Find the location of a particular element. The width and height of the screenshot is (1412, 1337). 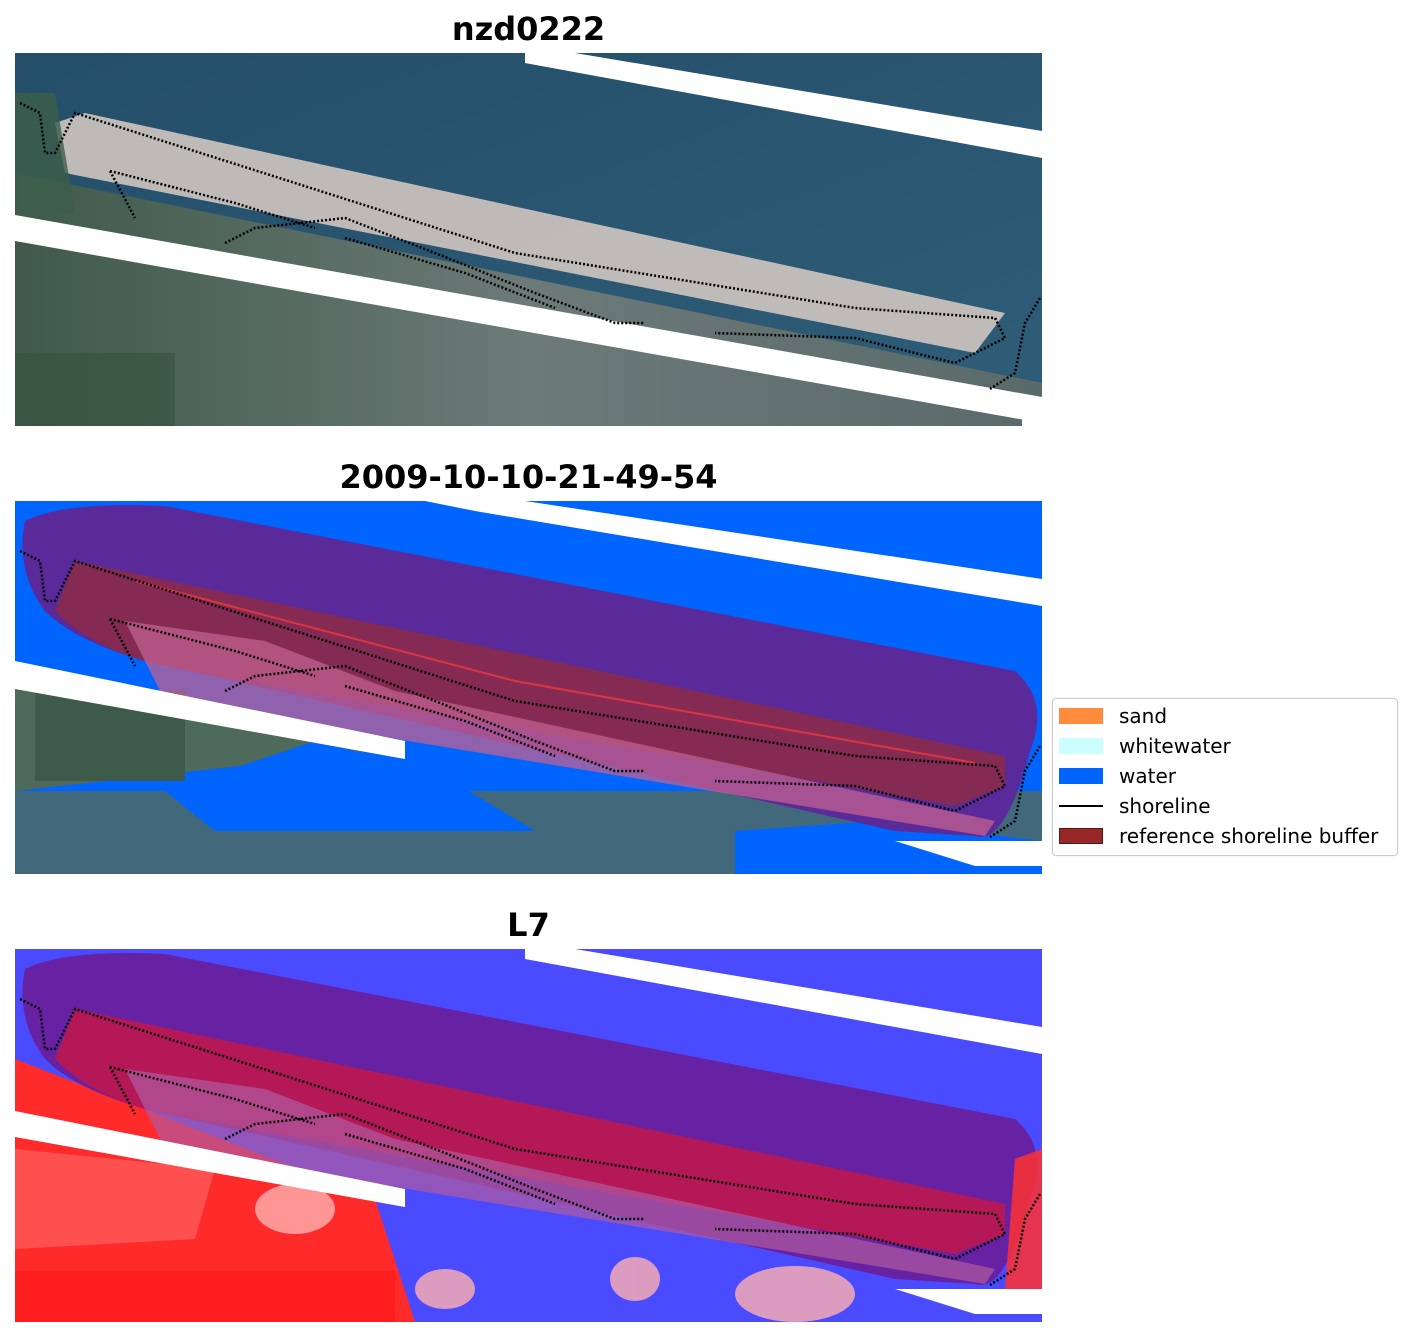

buffer-sand-overlap is located at coordinates (560, 728).